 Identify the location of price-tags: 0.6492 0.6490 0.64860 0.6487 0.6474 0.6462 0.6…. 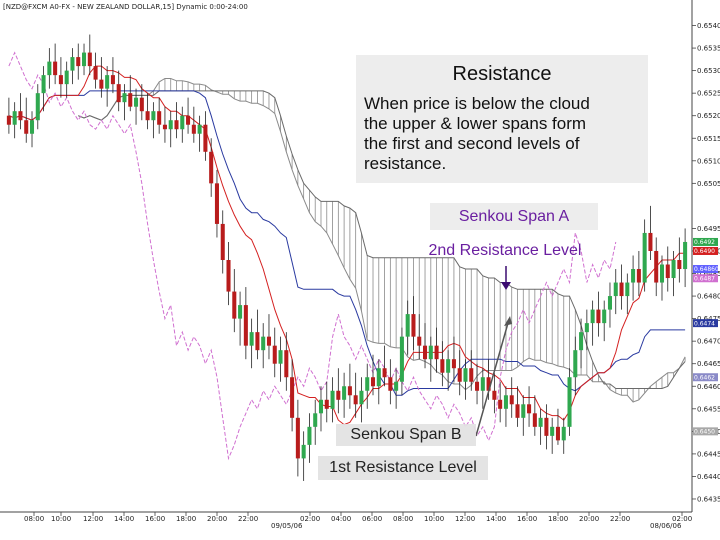
(706, 336).